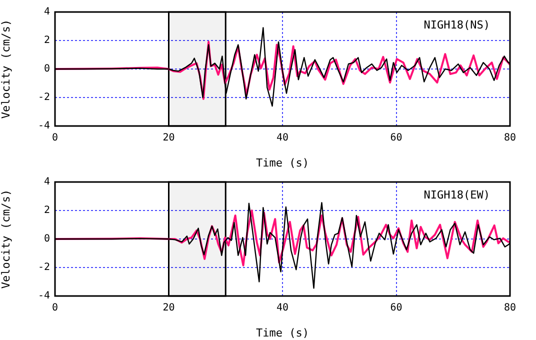 This screenshot has height=340, width=536. I want to click on annotation: NIGH18(EW), so click(457, 195).